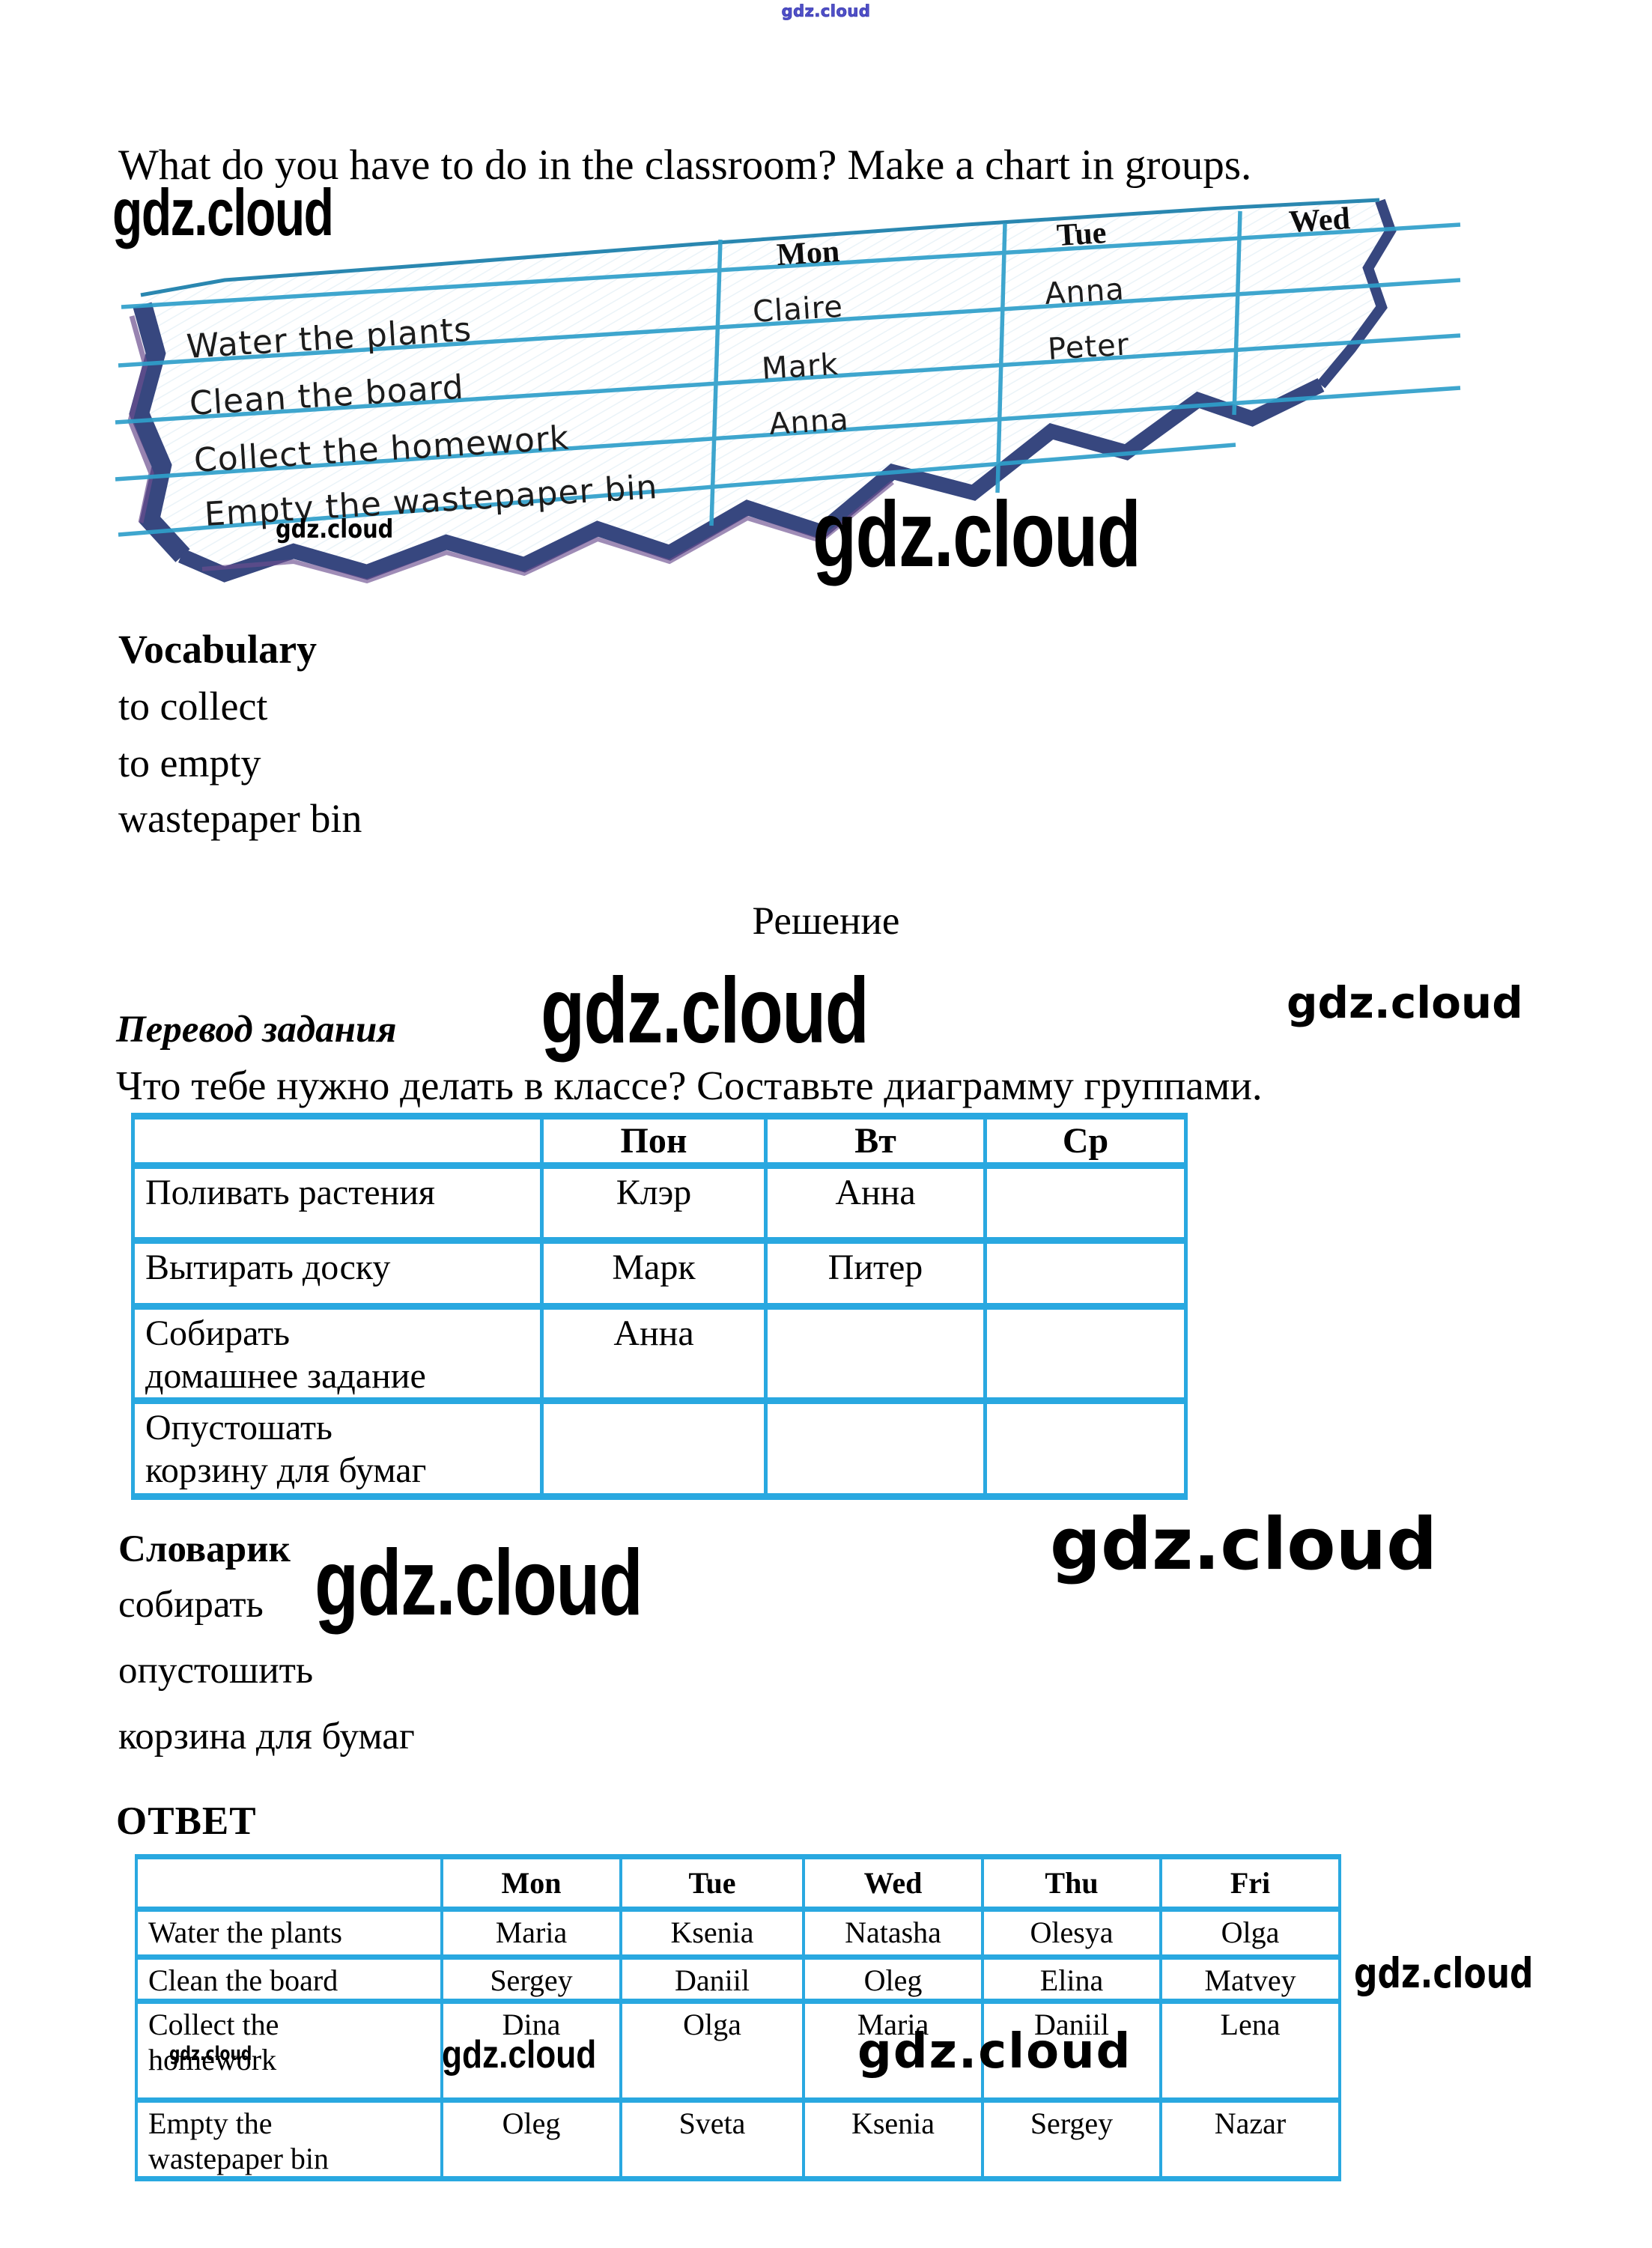  I want to click on translation-label: Перевод задания, so click(256, 1030).